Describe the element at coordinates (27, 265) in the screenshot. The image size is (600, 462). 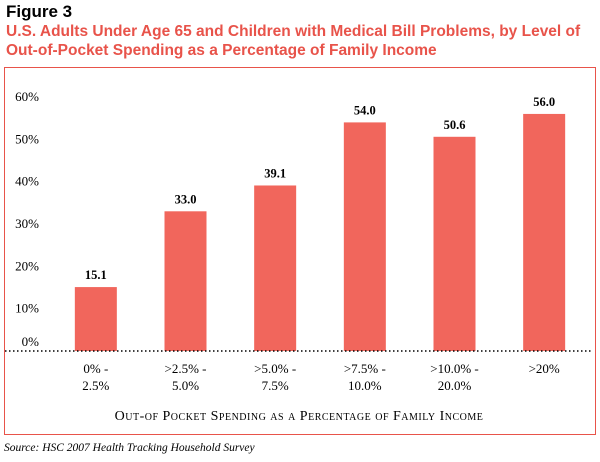
I see `y-tick-label: 20%` at that location.